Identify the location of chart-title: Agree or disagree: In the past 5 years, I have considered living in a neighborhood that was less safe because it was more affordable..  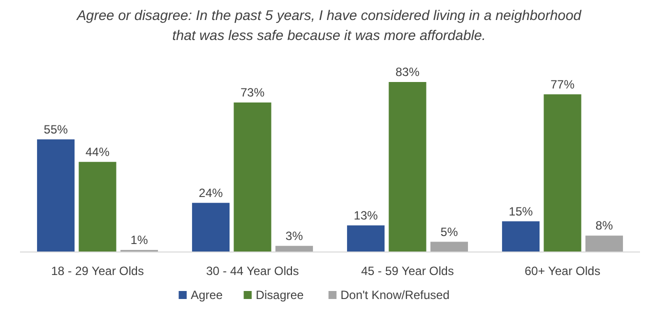
(329, 25).